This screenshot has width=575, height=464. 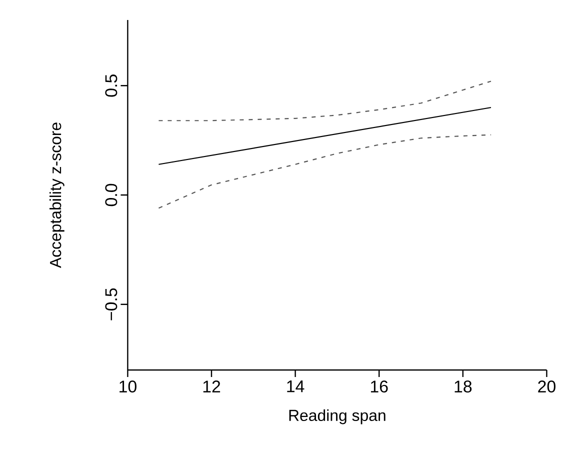 I want to click on y-tick-label: −0.5, so click(x=111, y=304).